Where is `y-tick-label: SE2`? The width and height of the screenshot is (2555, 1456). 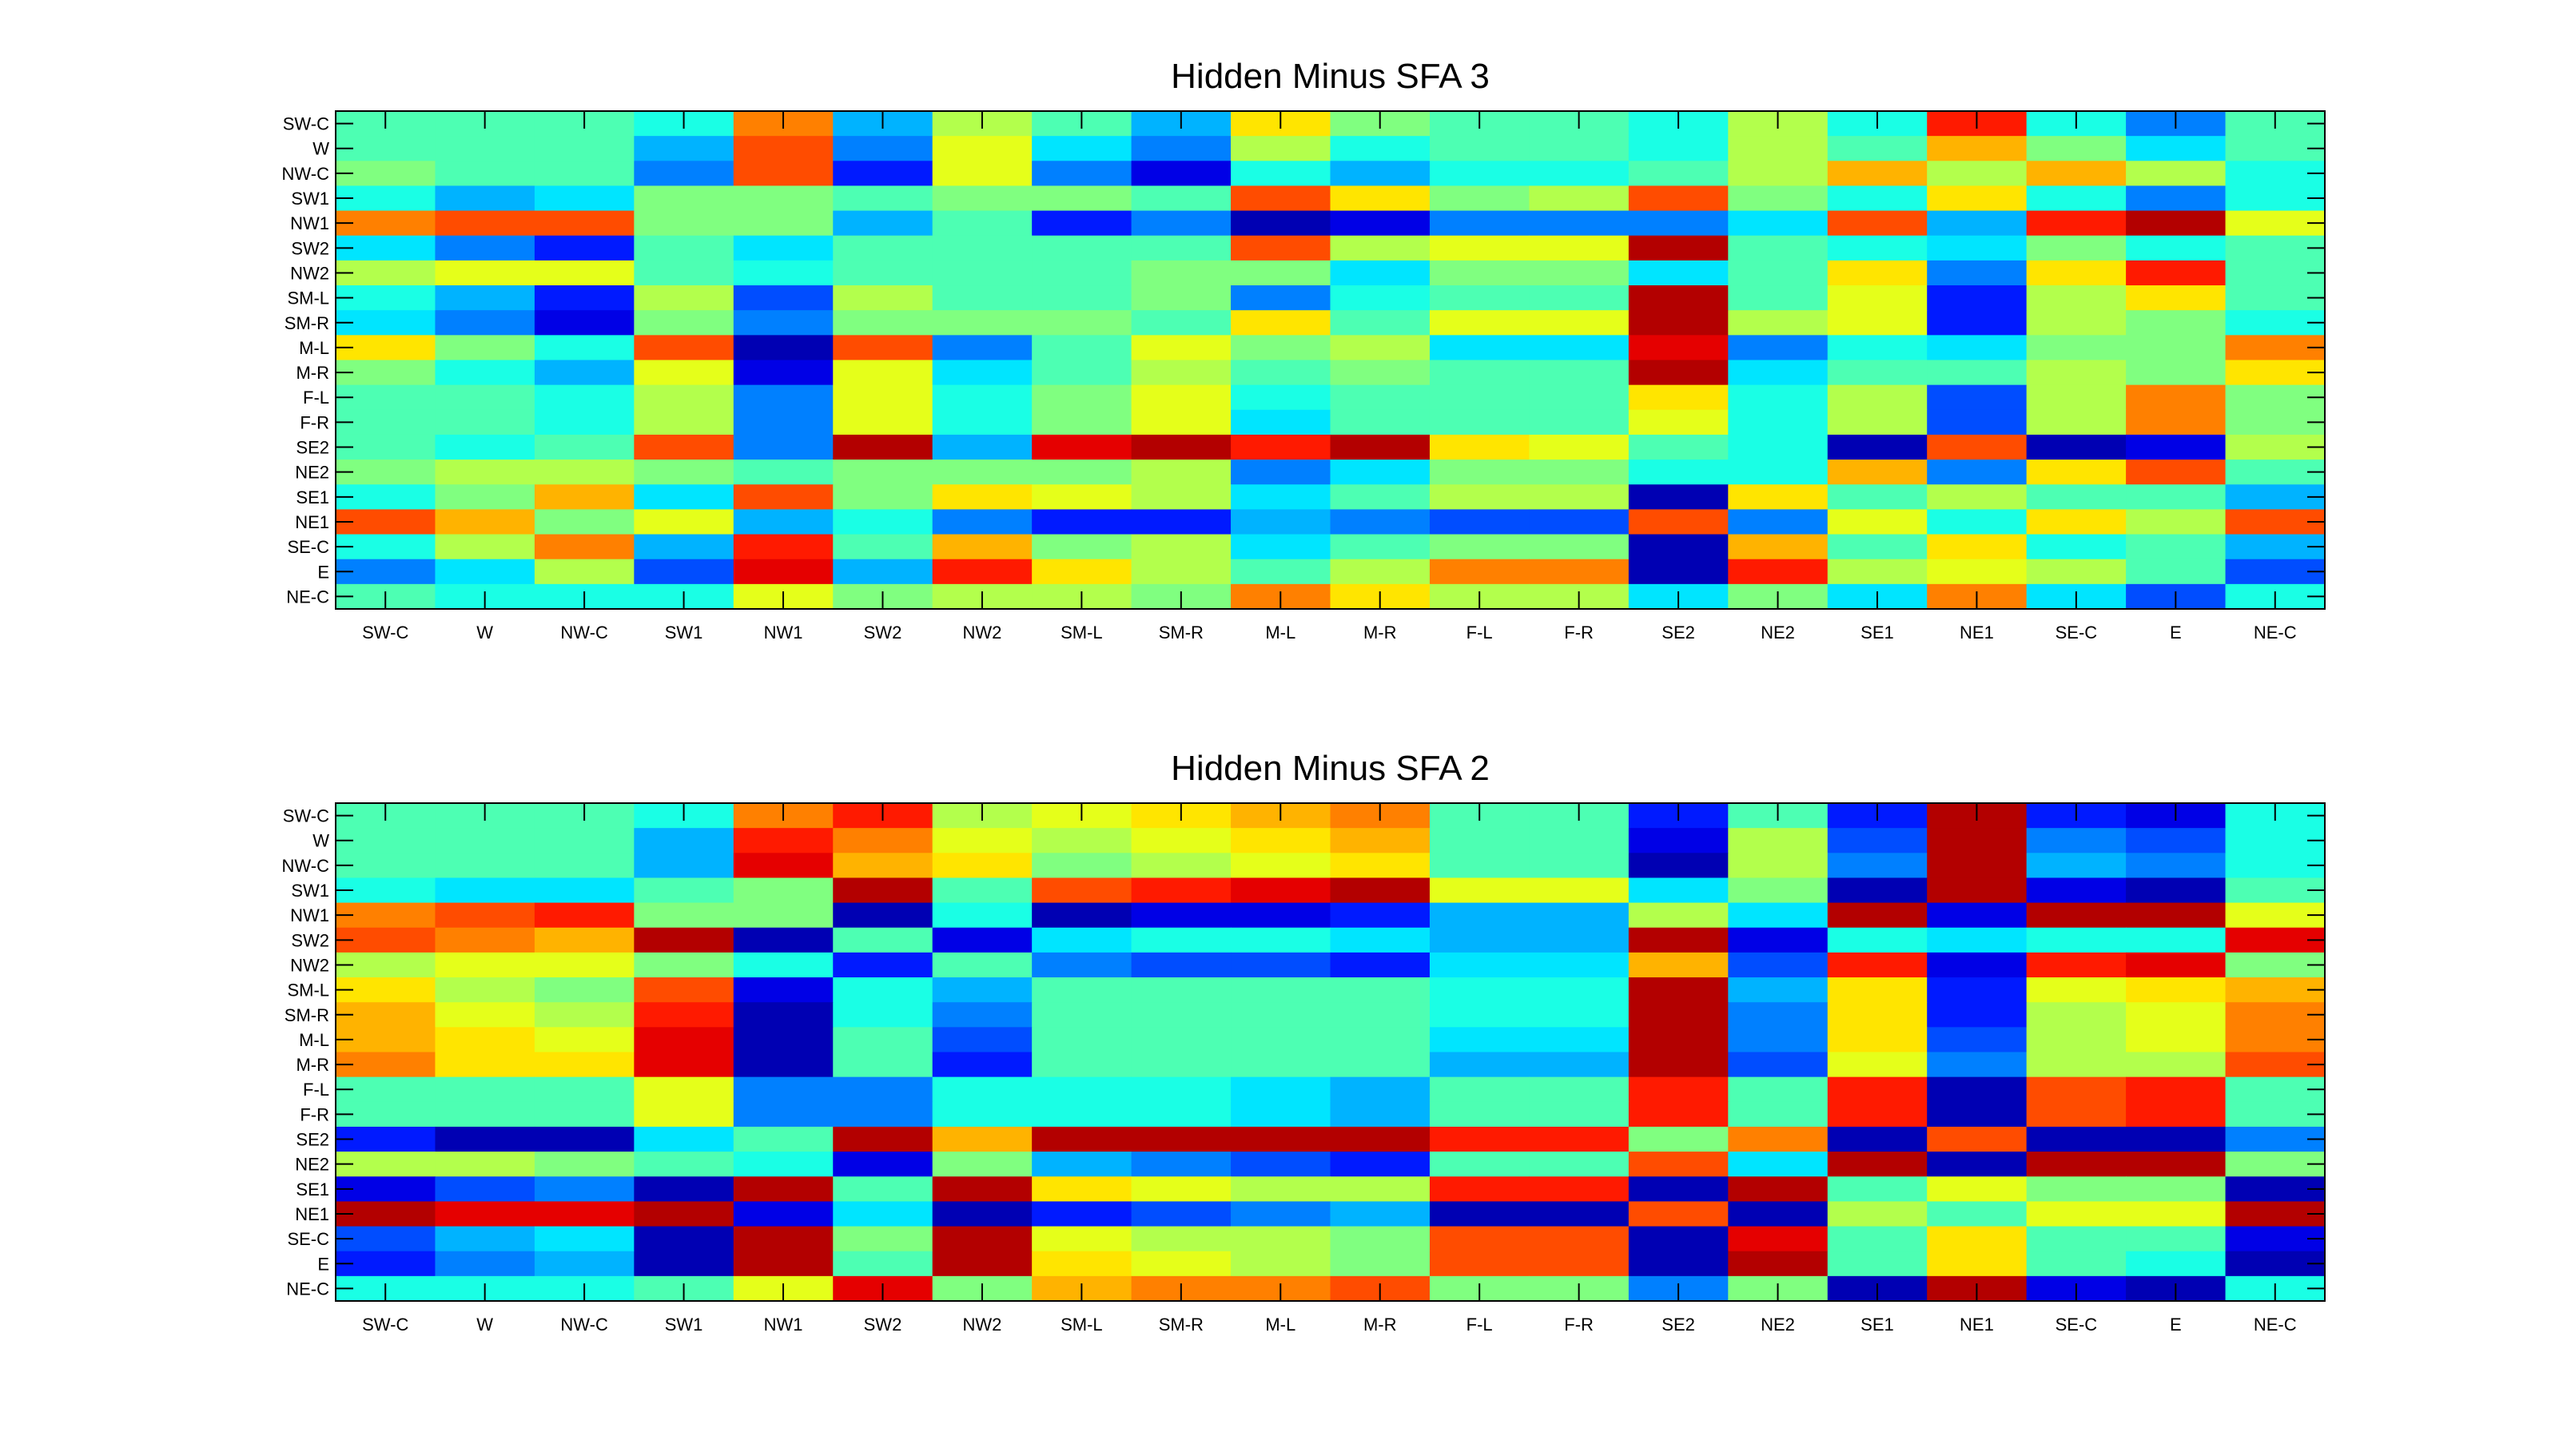 y-tick-label: SE2 is located at coordinates (312, 1140).